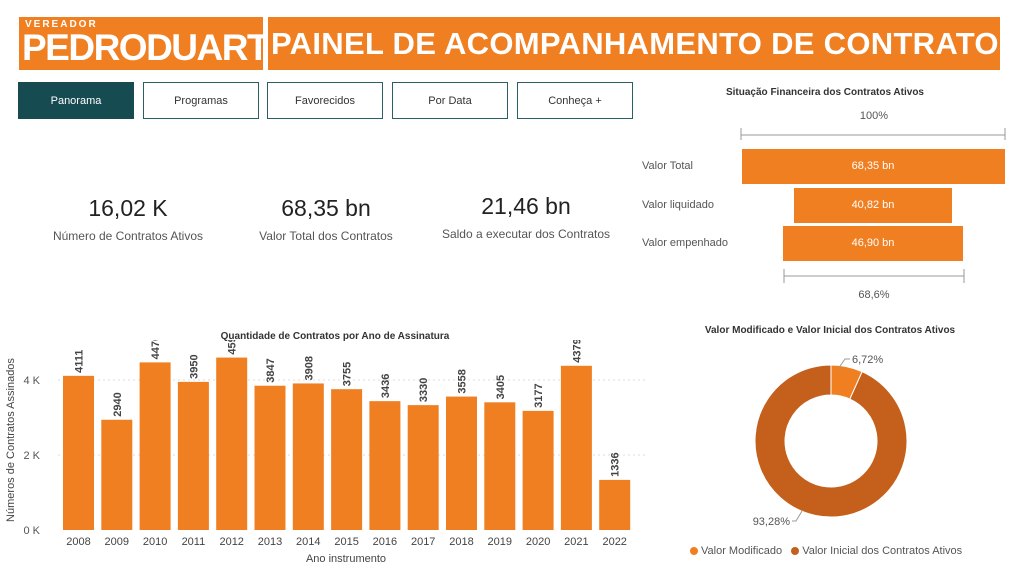 The height and width of the screenshot is (570, 1024). I want to click on bar-data-label: 3755, so click(348, 374).